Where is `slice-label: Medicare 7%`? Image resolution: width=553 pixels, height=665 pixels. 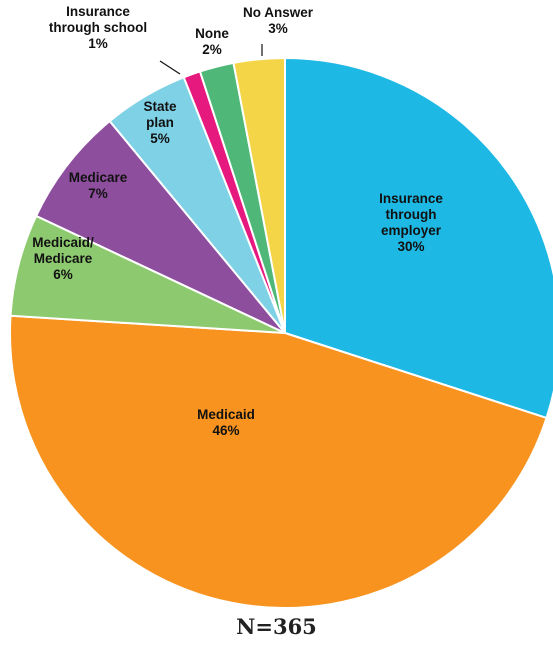 slice-label: Medicare 7% is located at coordinates (98, 185).